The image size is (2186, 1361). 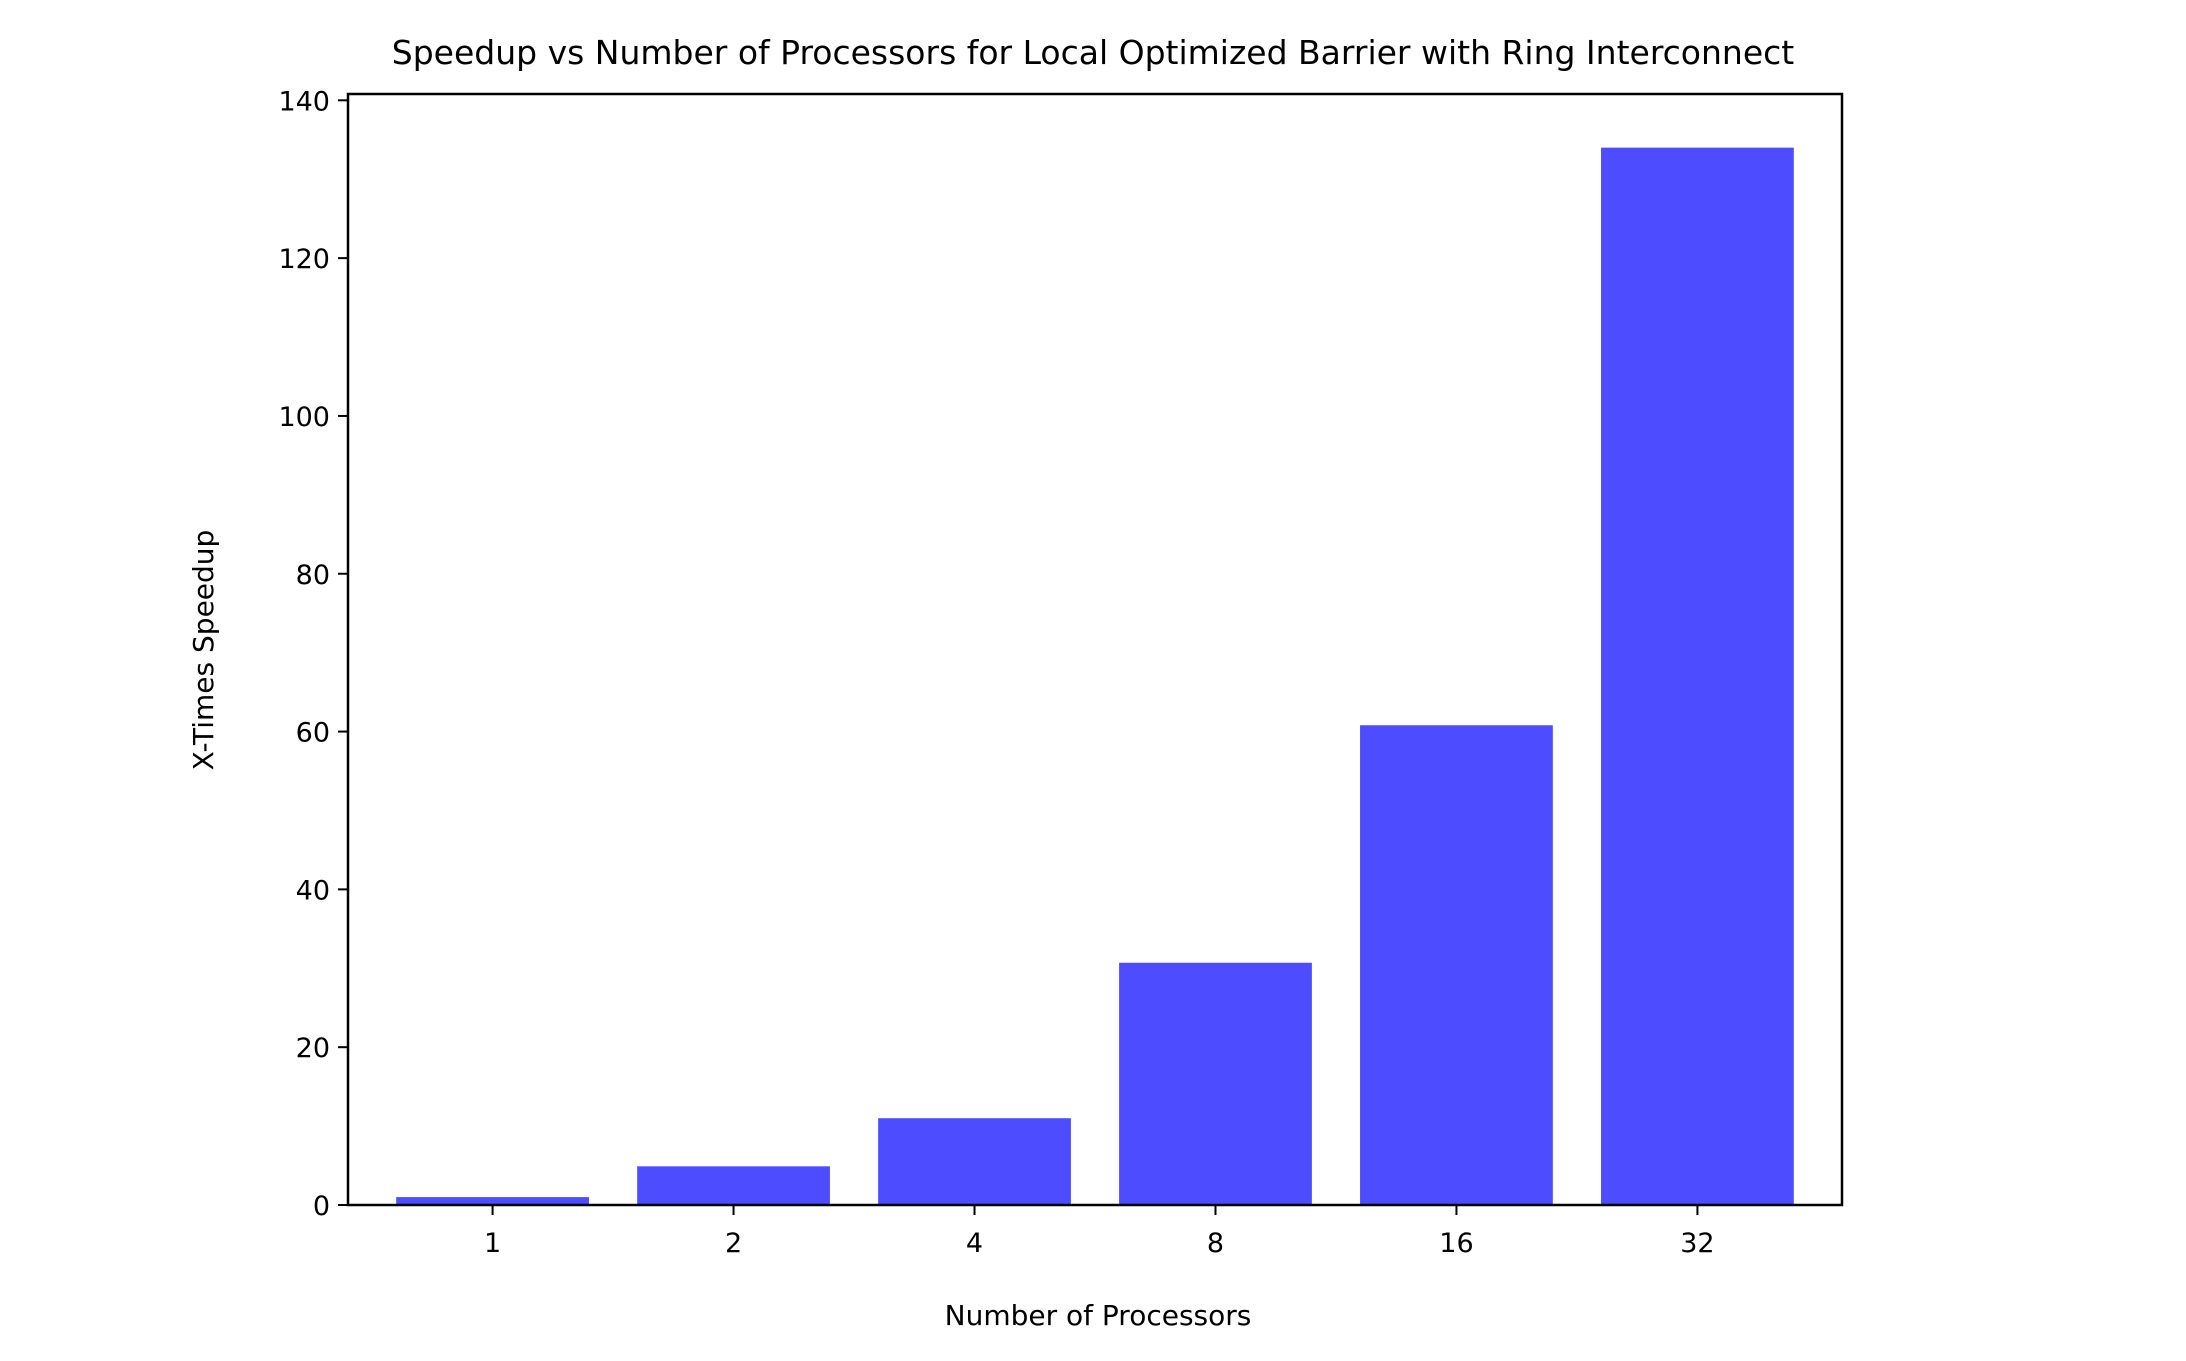 What do you see at coordinates (313, 733) in the screenshot?
I see `y-tick-label: 60` at bounding box center [313, 733].